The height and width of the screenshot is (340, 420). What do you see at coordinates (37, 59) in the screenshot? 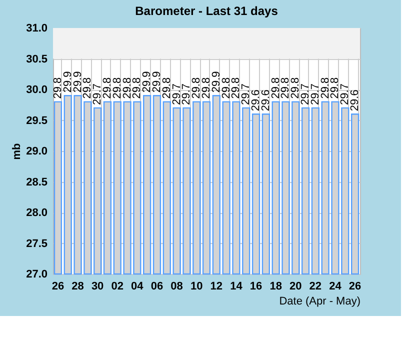
I see `y-tick-label: 30.5` at bounding box center [37, 59].